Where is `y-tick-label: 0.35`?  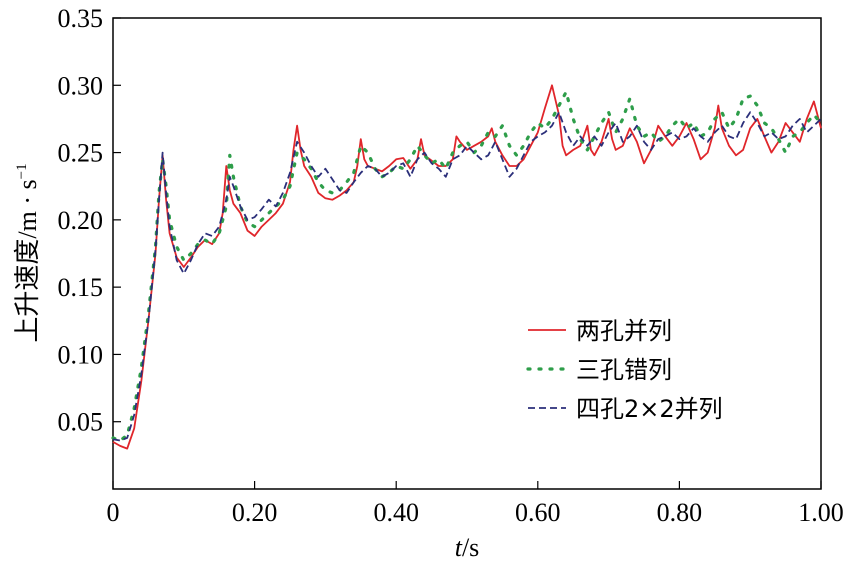 y-tick-label: 0.35 is located at coordinates (81, 18).